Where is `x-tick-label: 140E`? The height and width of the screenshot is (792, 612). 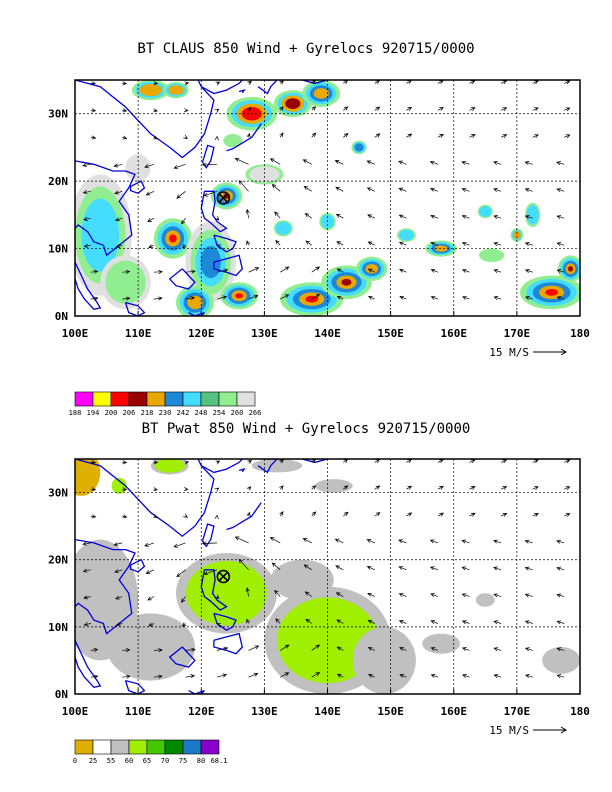
x-tick-label: 140E is located at coordinates (327, 333).